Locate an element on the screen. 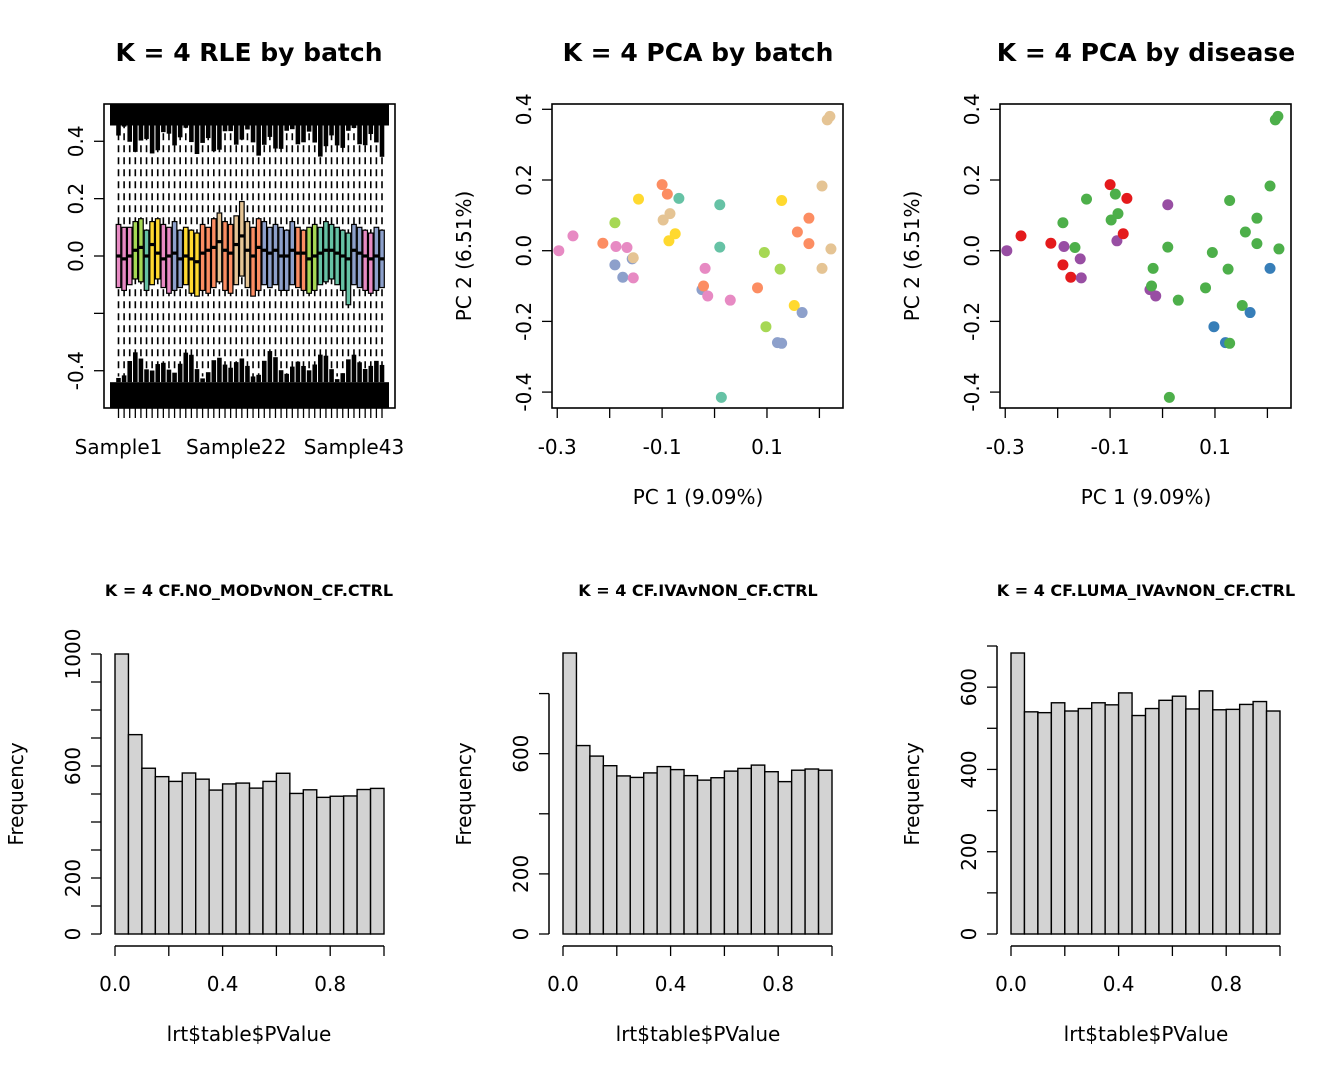  x-tick-label: 0.4 is located at coordinates (223, 984).